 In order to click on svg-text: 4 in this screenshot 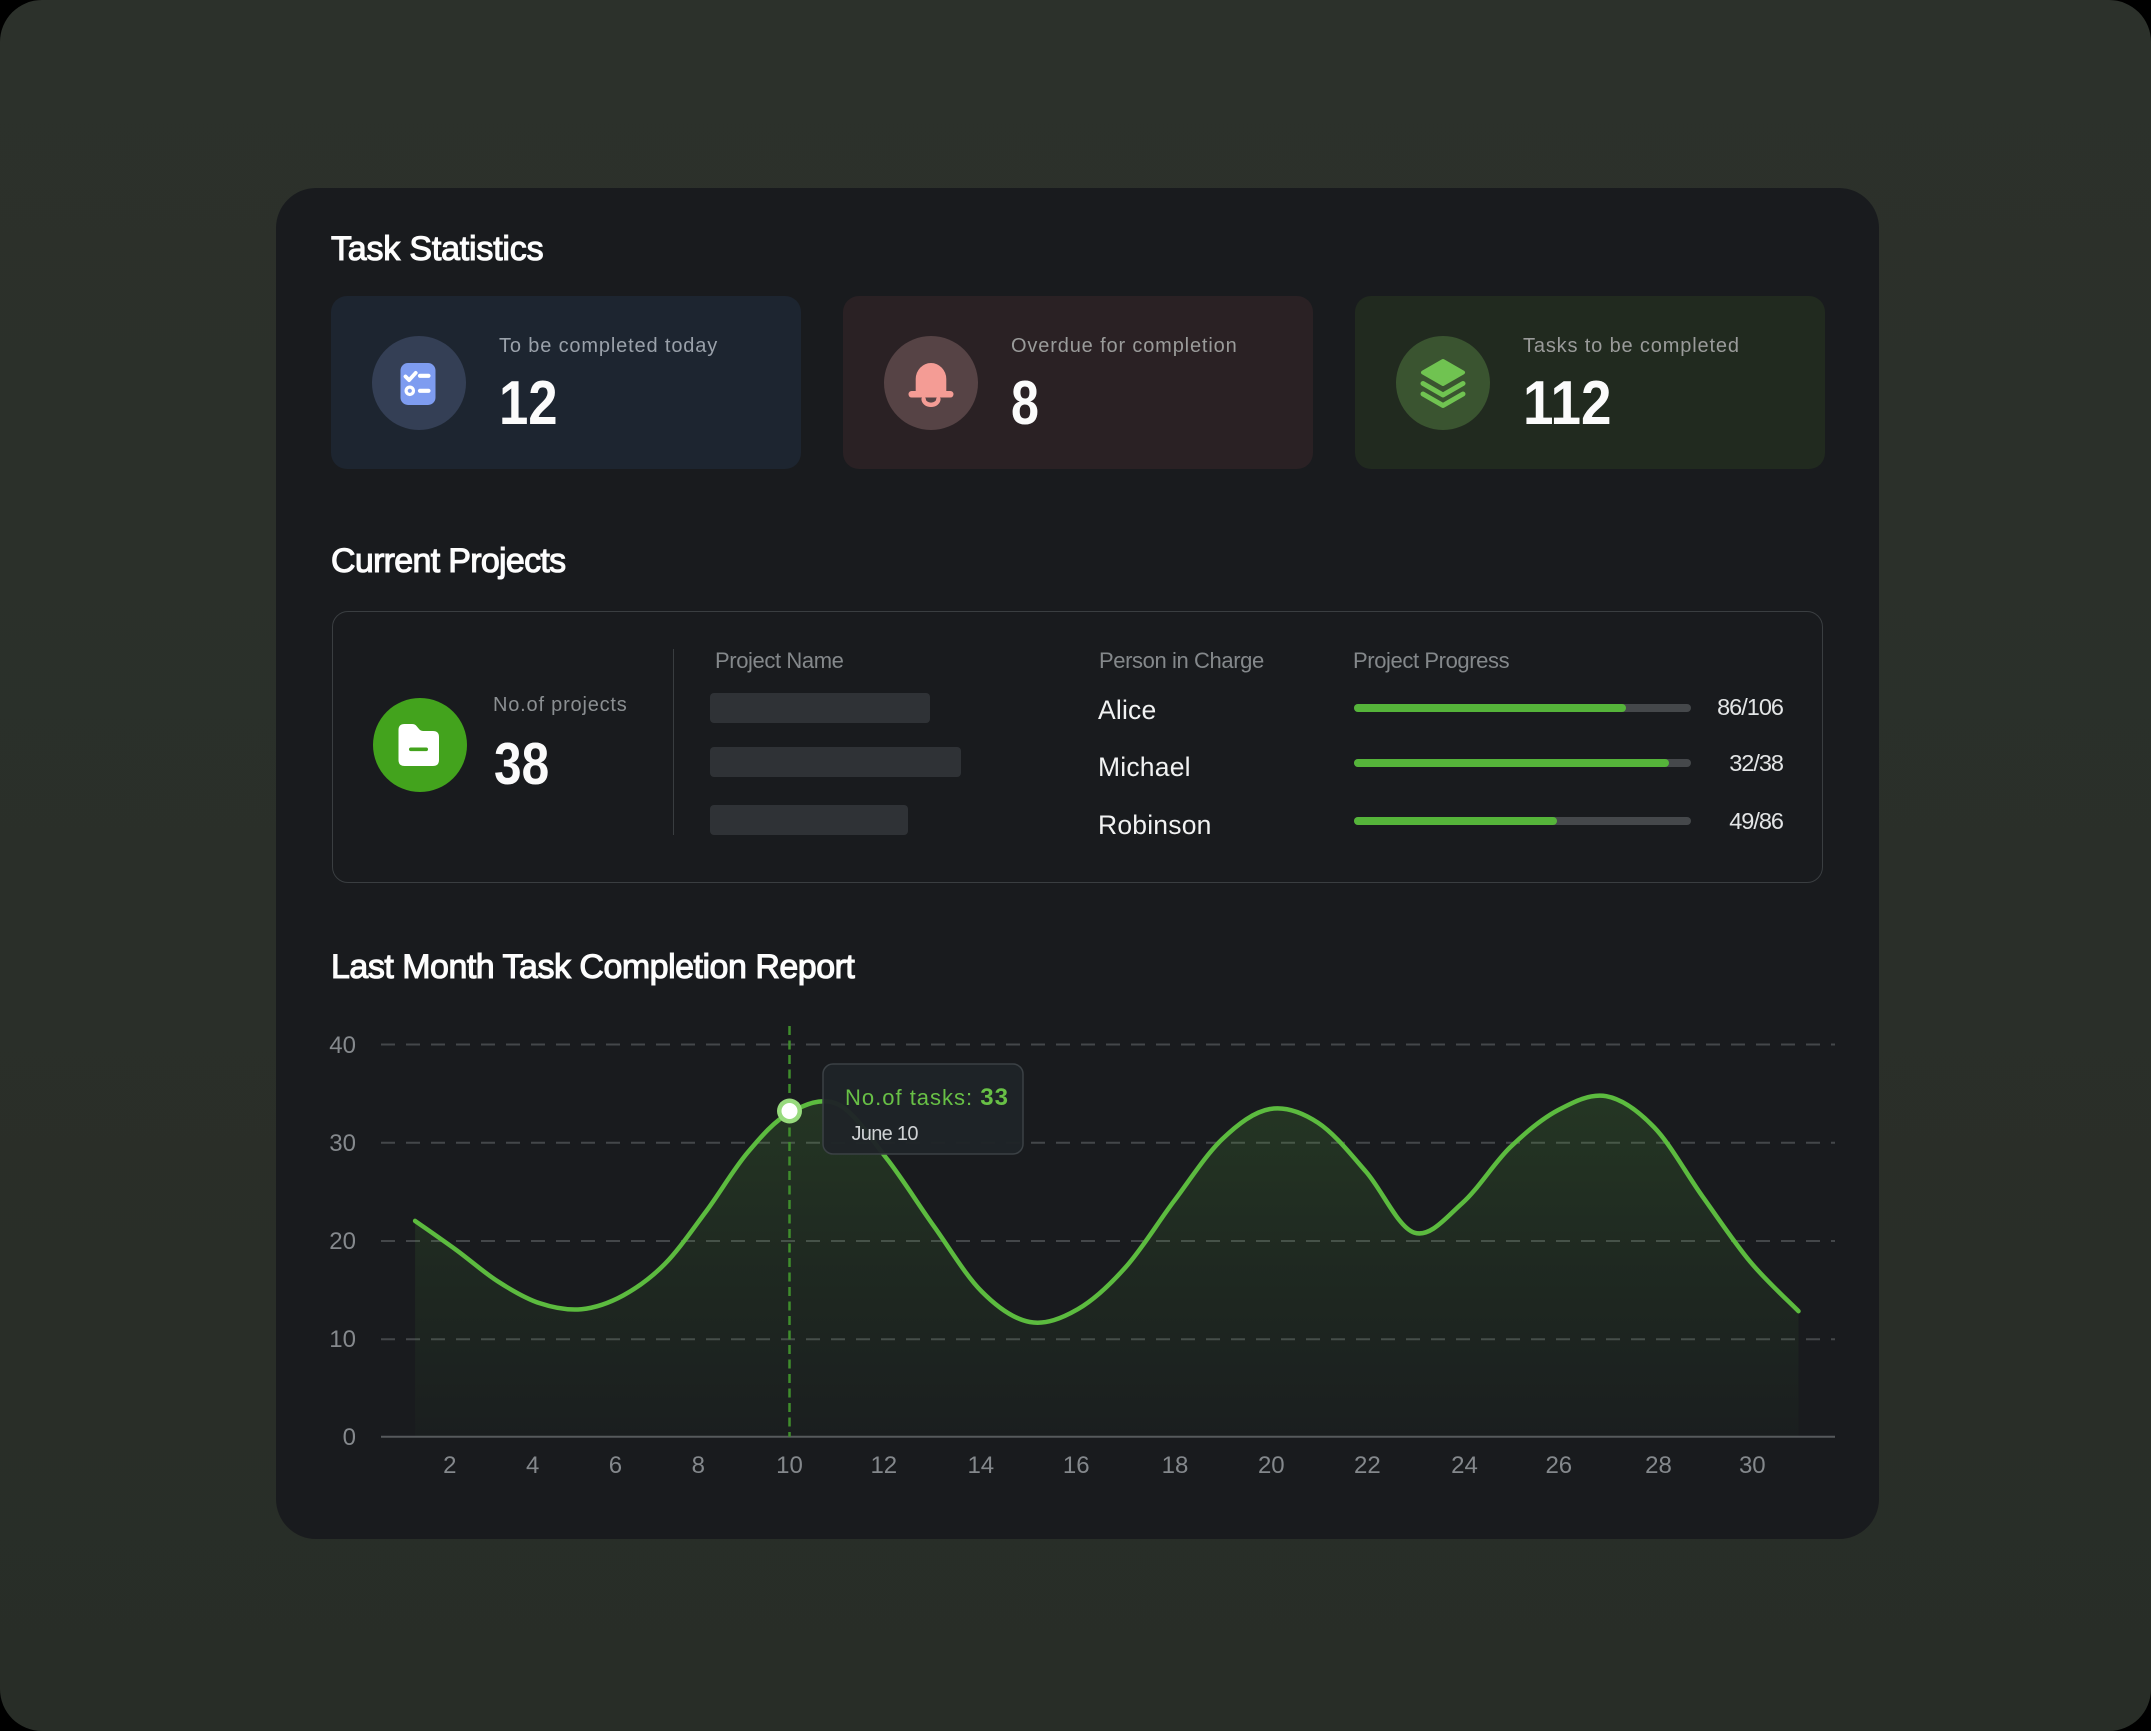, I will do `click(532, 1465)`.